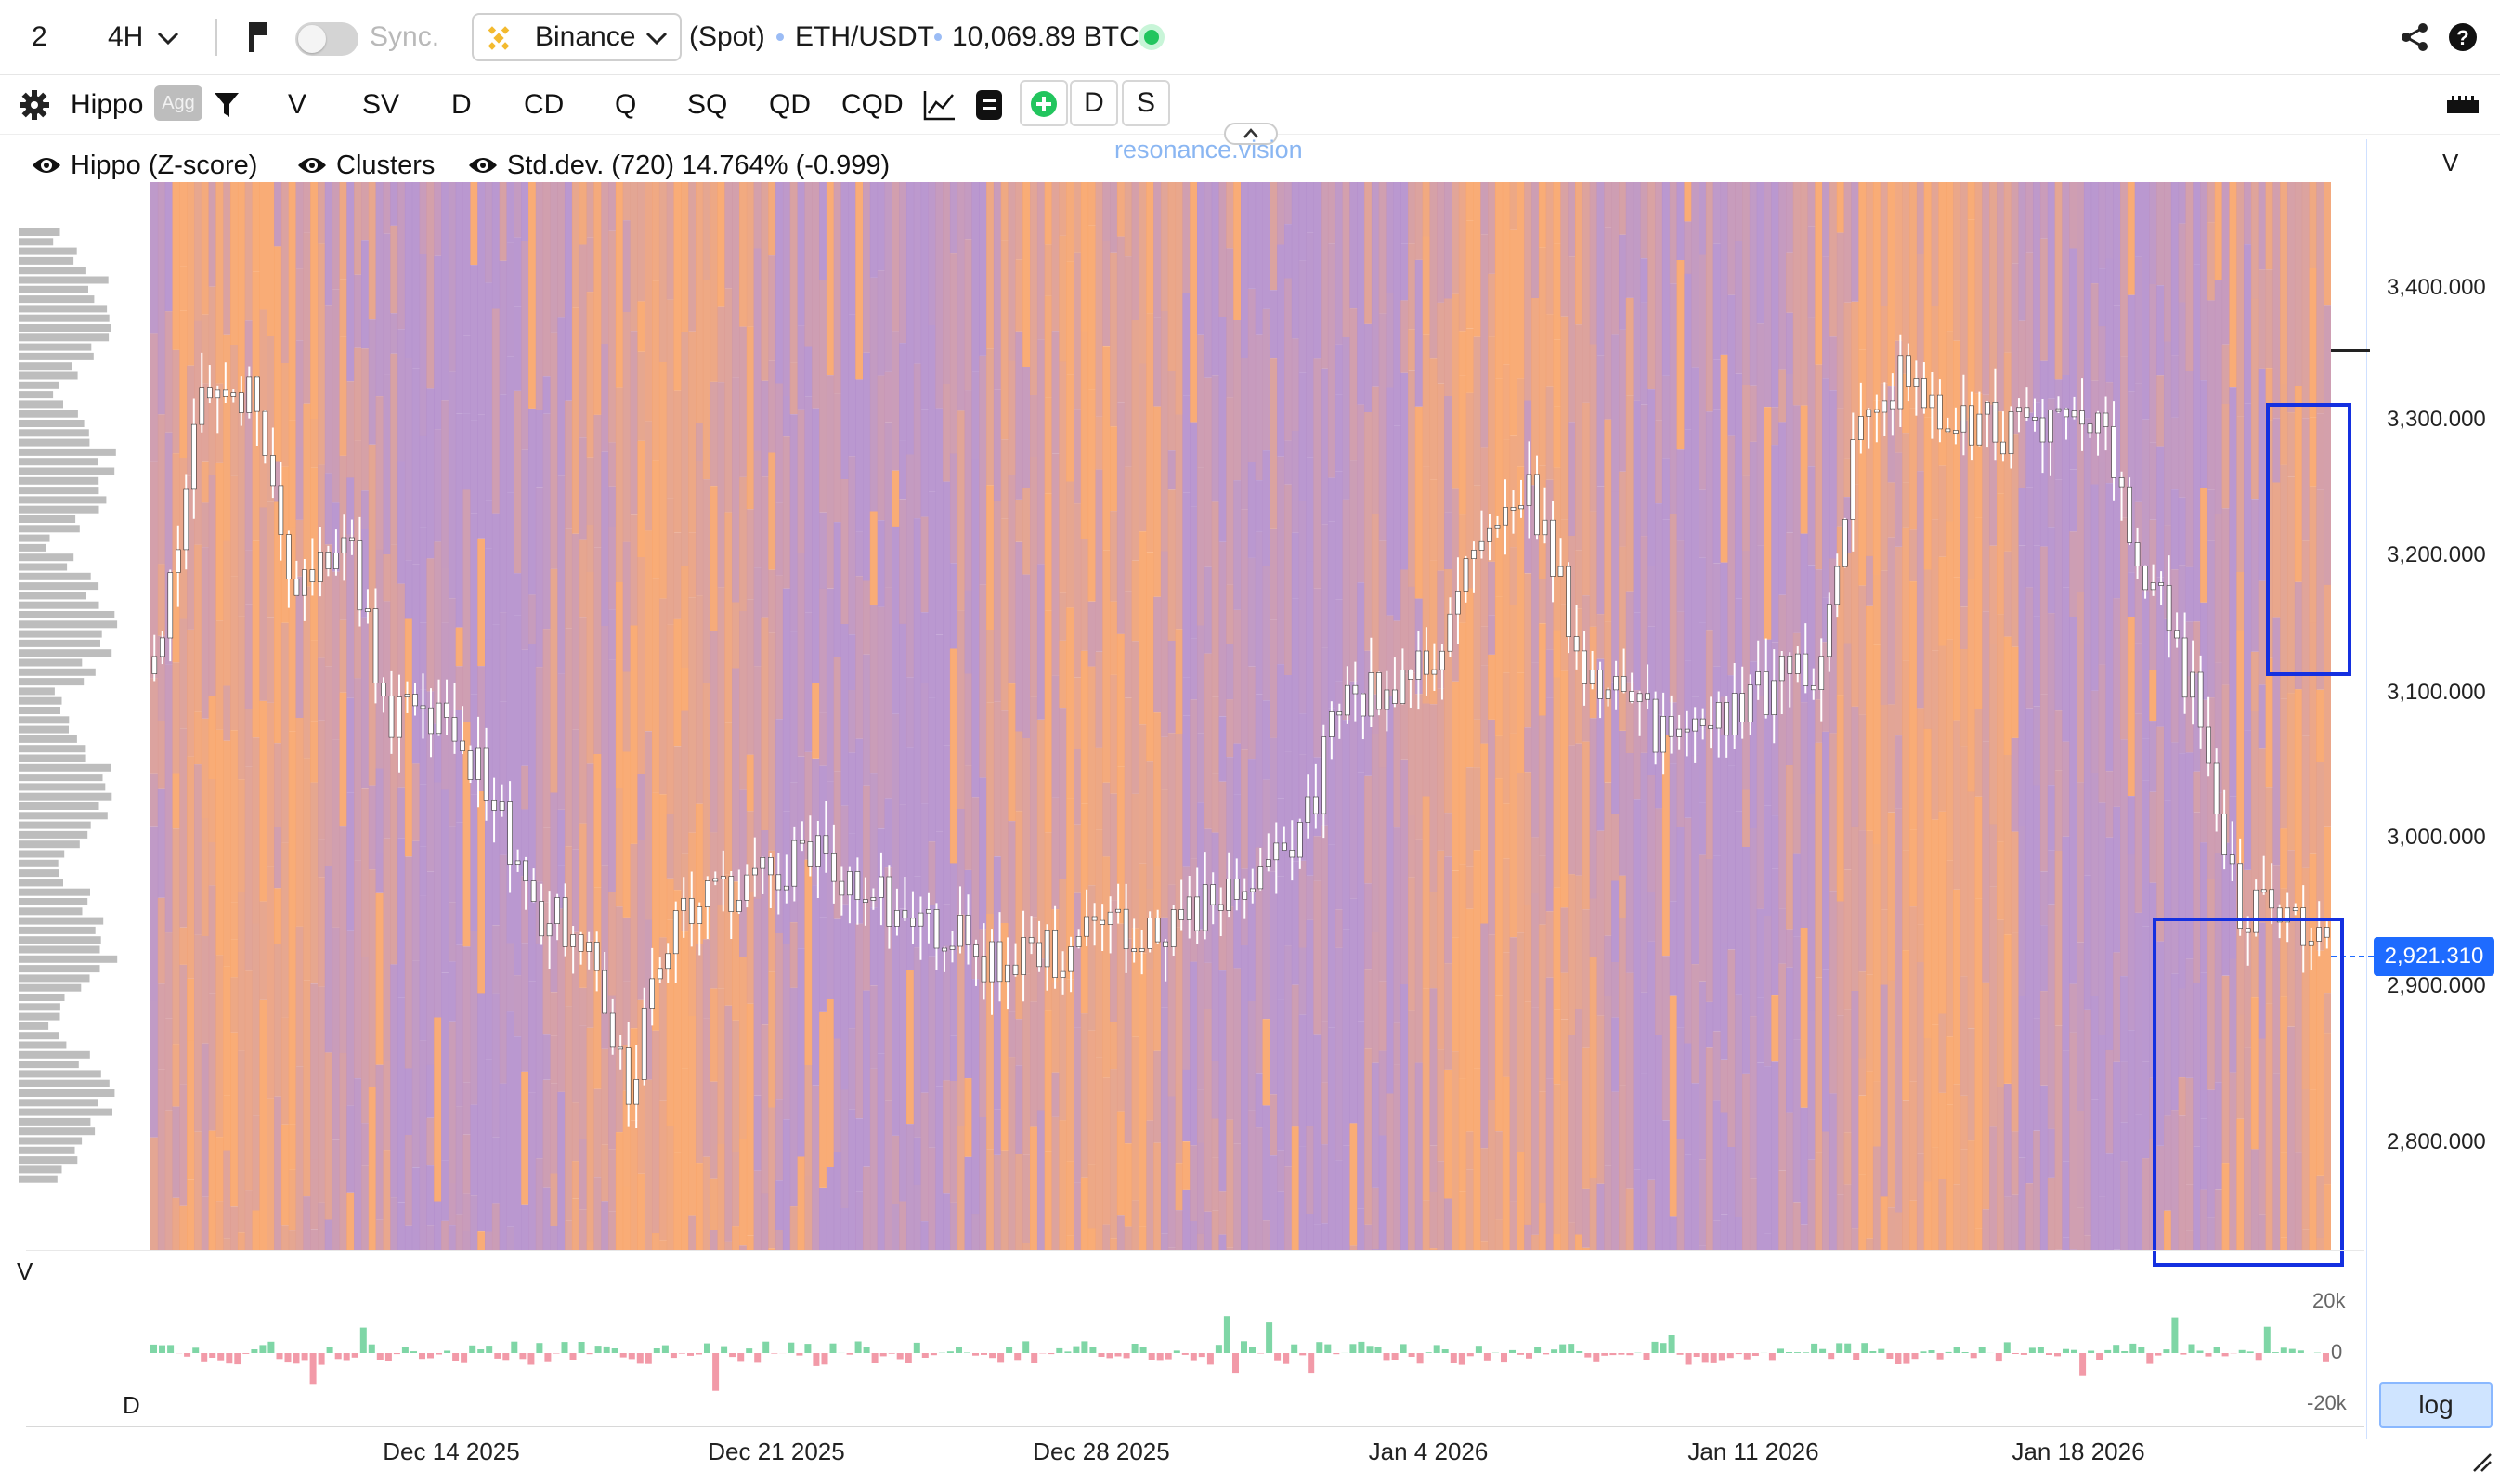  What do you see at coordinates (940, 105) in the screenshot?
I see `line-chart-icon` at bounding box center [940, 105].